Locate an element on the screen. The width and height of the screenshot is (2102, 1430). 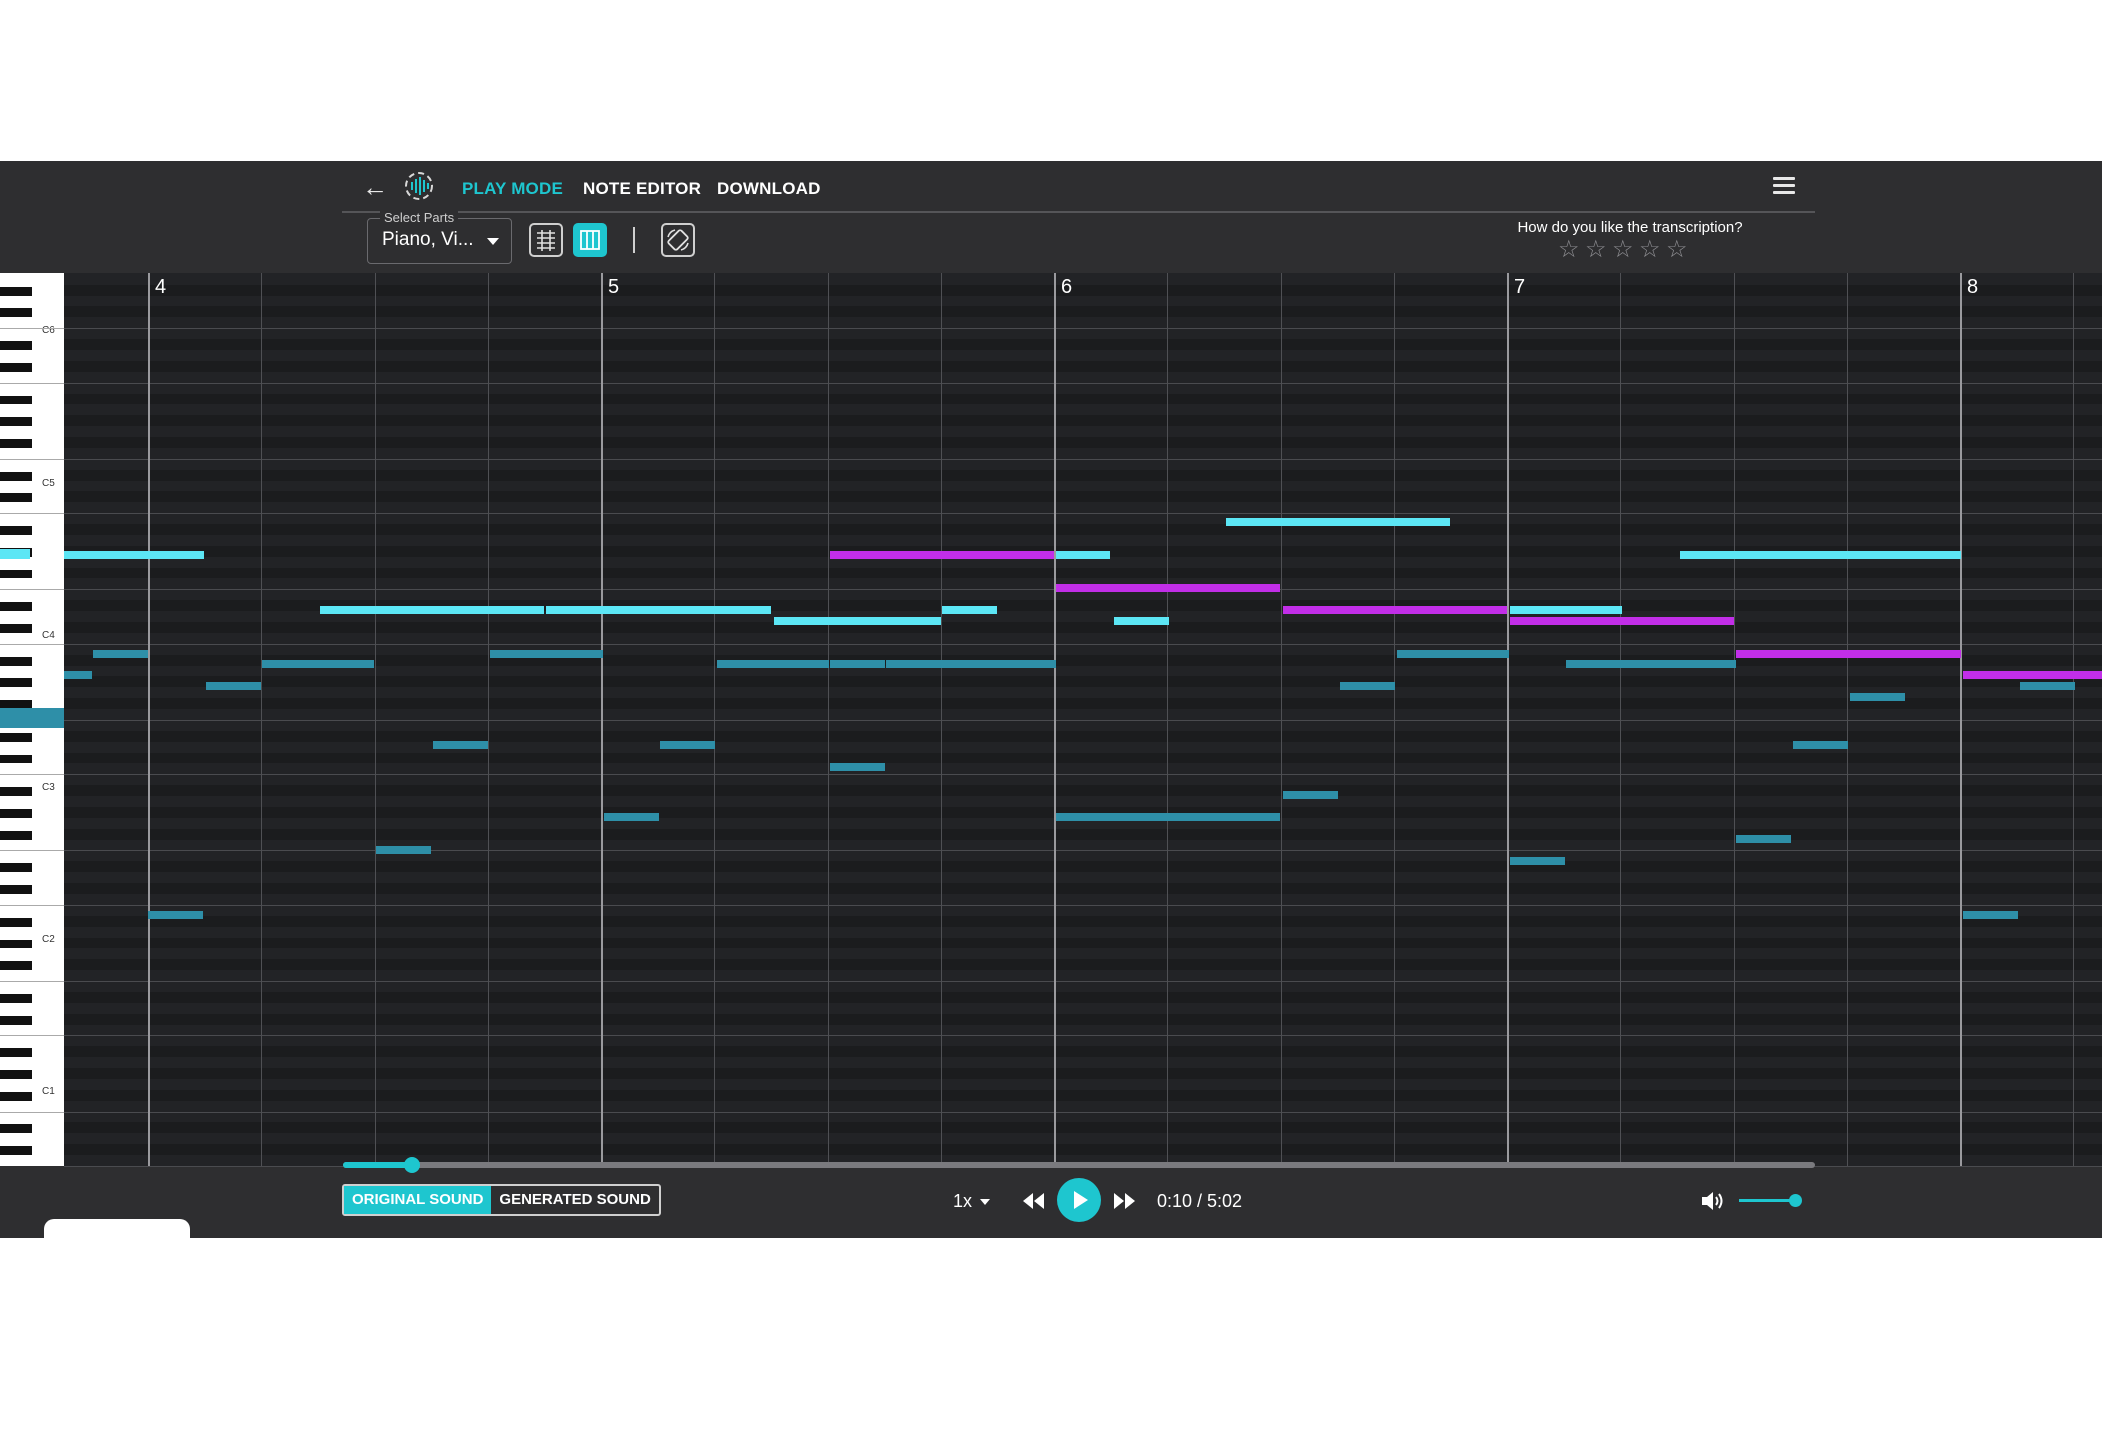
playback-speed-select: 1x is located at coordinates (972, 1201).